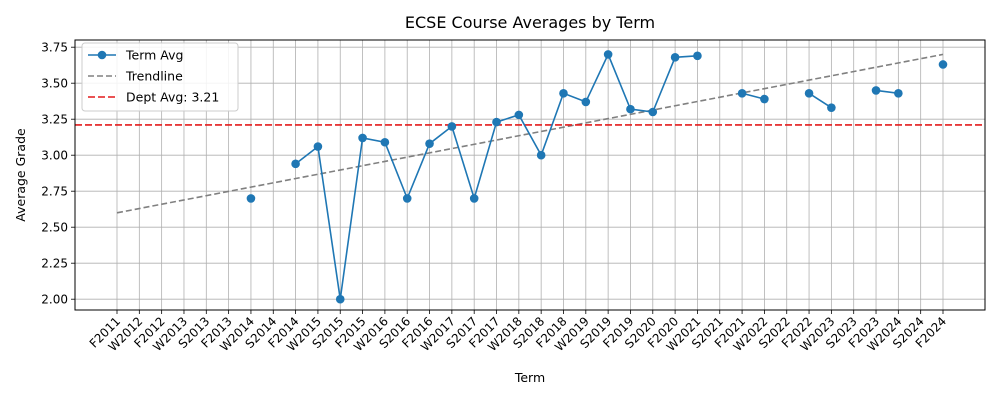 The image size is (1000, 400). Describe the element at coordinates (54, 84) in the screenshot. I see `y-tick-label: 3.50` at that location.